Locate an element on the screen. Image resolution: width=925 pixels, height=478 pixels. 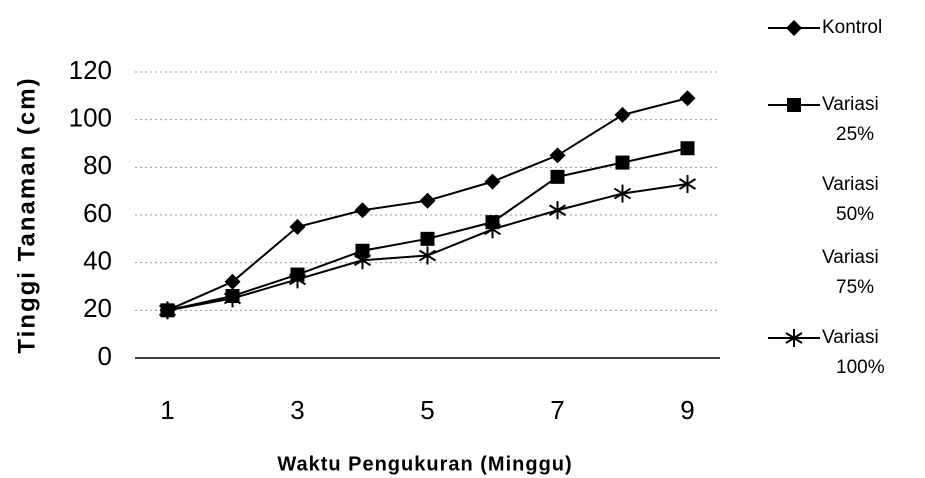
legend-label: Kontrol is located at coordinates (852, 27).